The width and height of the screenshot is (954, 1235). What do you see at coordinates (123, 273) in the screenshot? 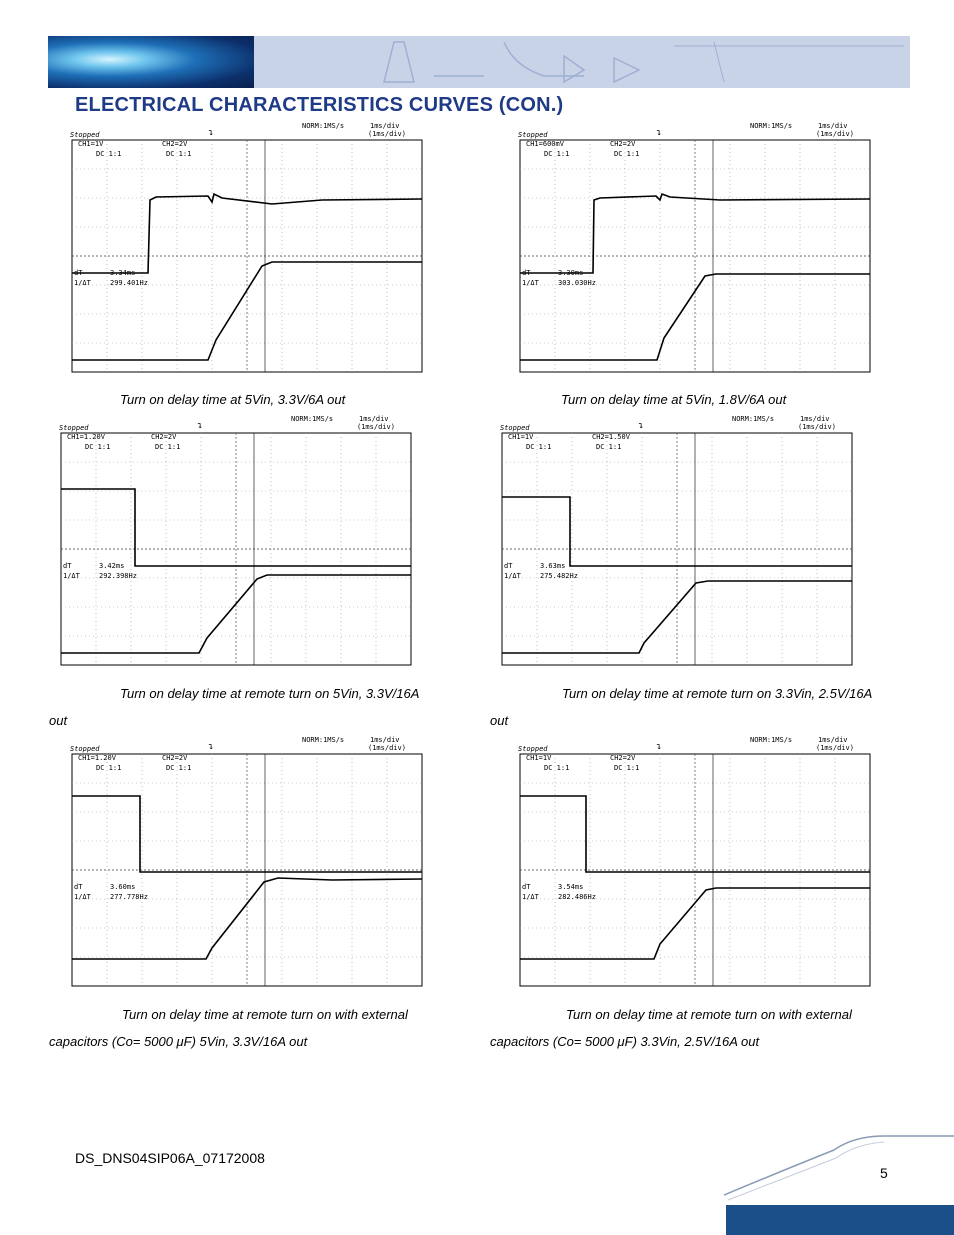
I see `dt-value: 3.34ms` at bounding box center [123, 273].